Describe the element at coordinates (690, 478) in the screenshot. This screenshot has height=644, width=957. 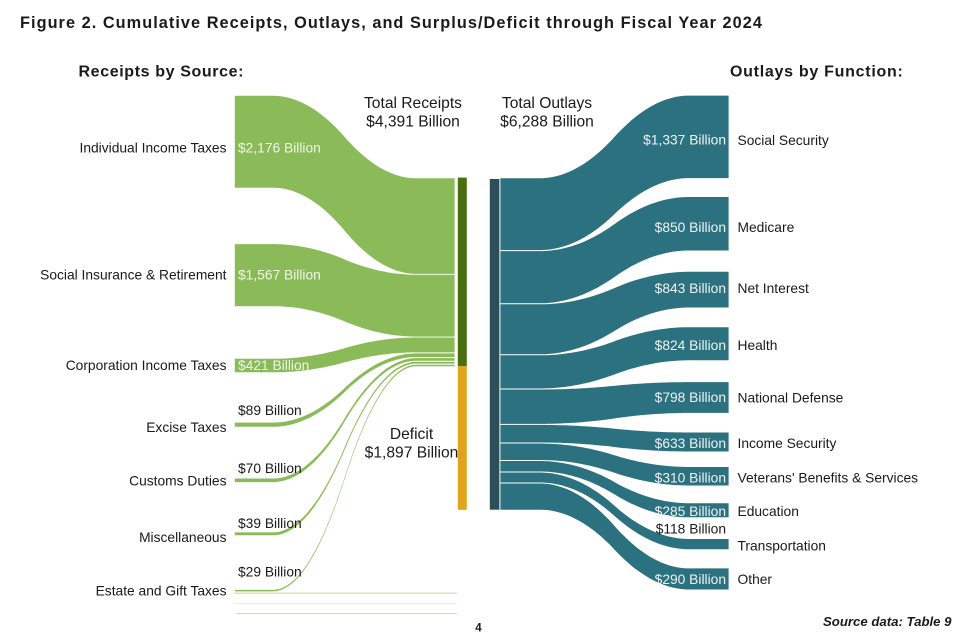
I see `svg-text: $310 Billion` at that location.